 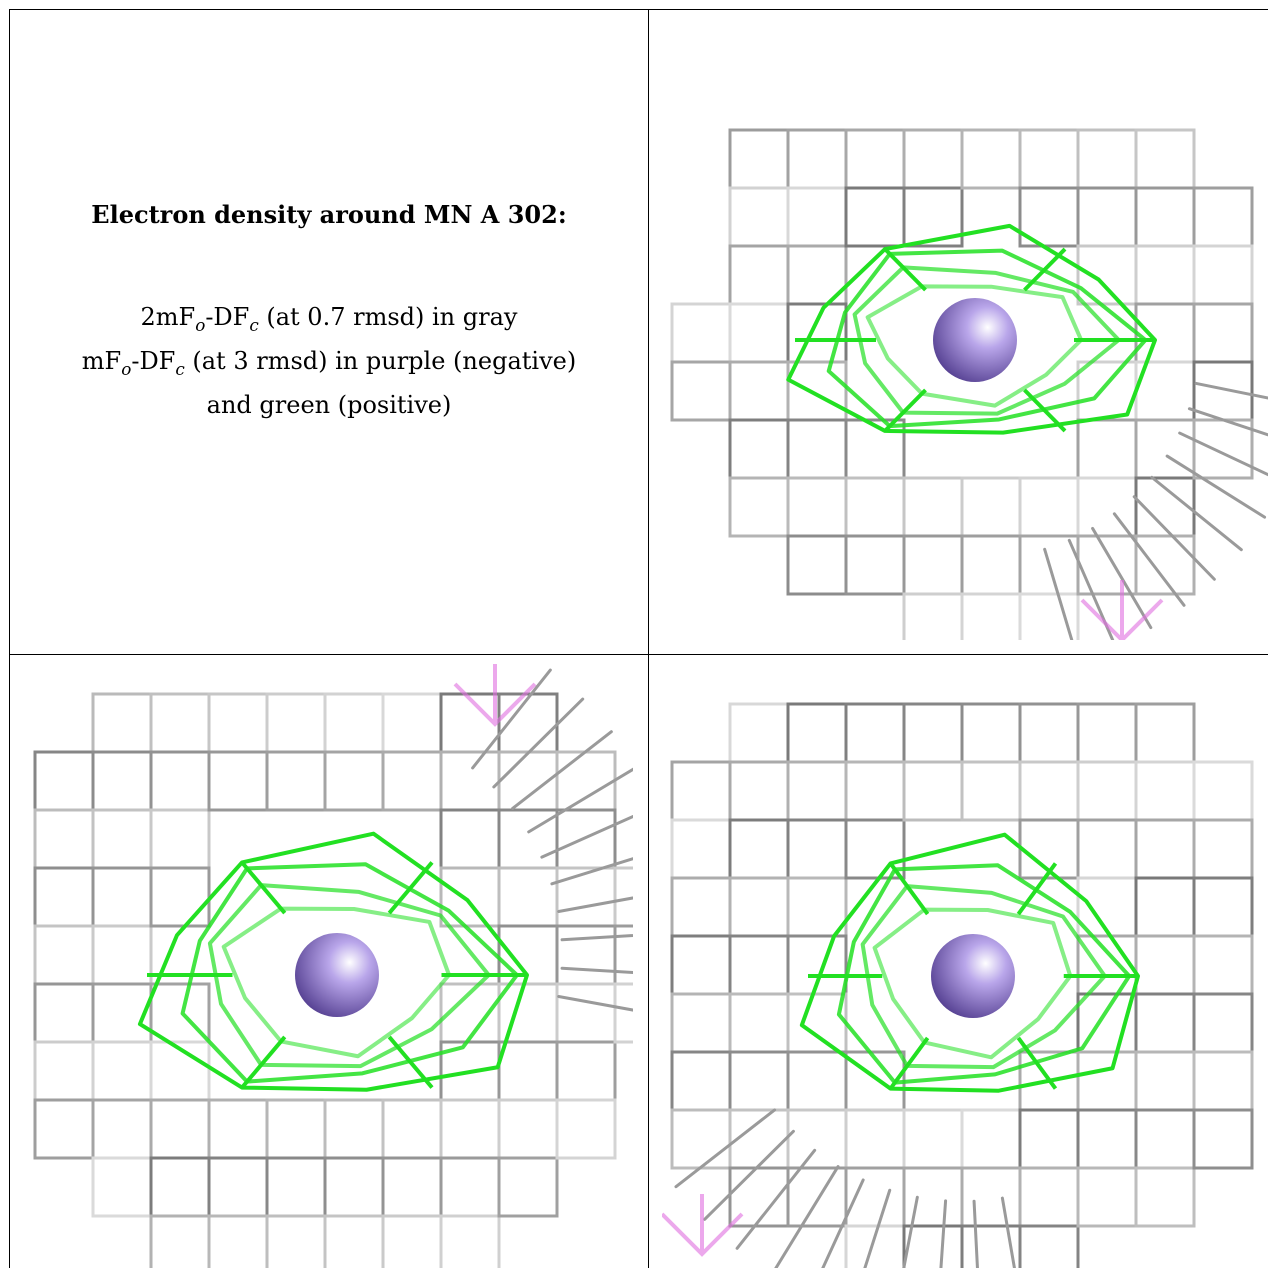 What do you see at coordinates (638, 9) in the screenshot?
I see `grid-border-top` at bounding box center [638, 9].